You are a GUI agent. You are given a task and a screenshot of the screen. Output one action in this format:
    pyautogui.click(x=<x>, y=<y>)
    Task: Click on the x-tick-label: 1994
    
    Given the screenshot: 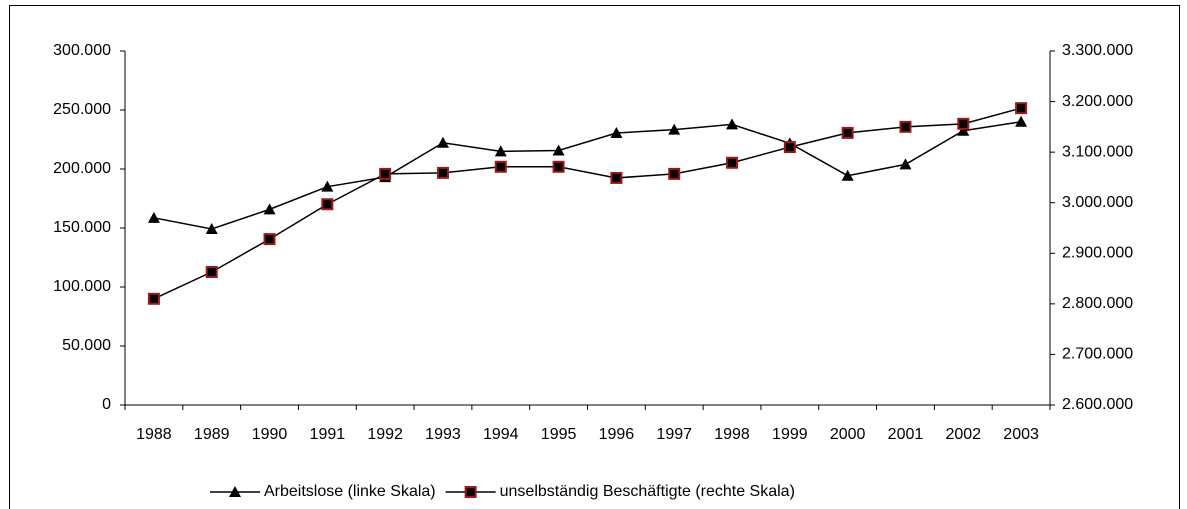 What is the action you would take?
    pyautogui.click(x=501, y=434)
    